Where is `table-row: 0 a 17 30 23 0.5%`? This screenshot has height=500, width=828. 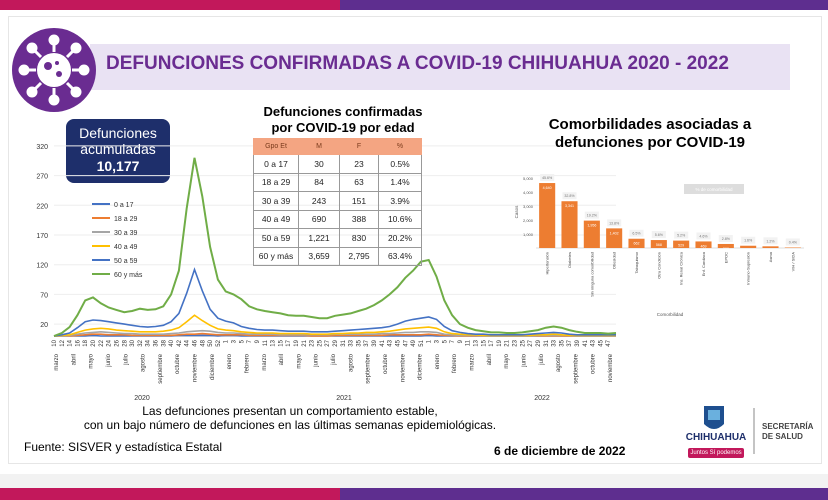
table-row: 0 a 17 30 23 0.5% is located at coordinates (337, 164).